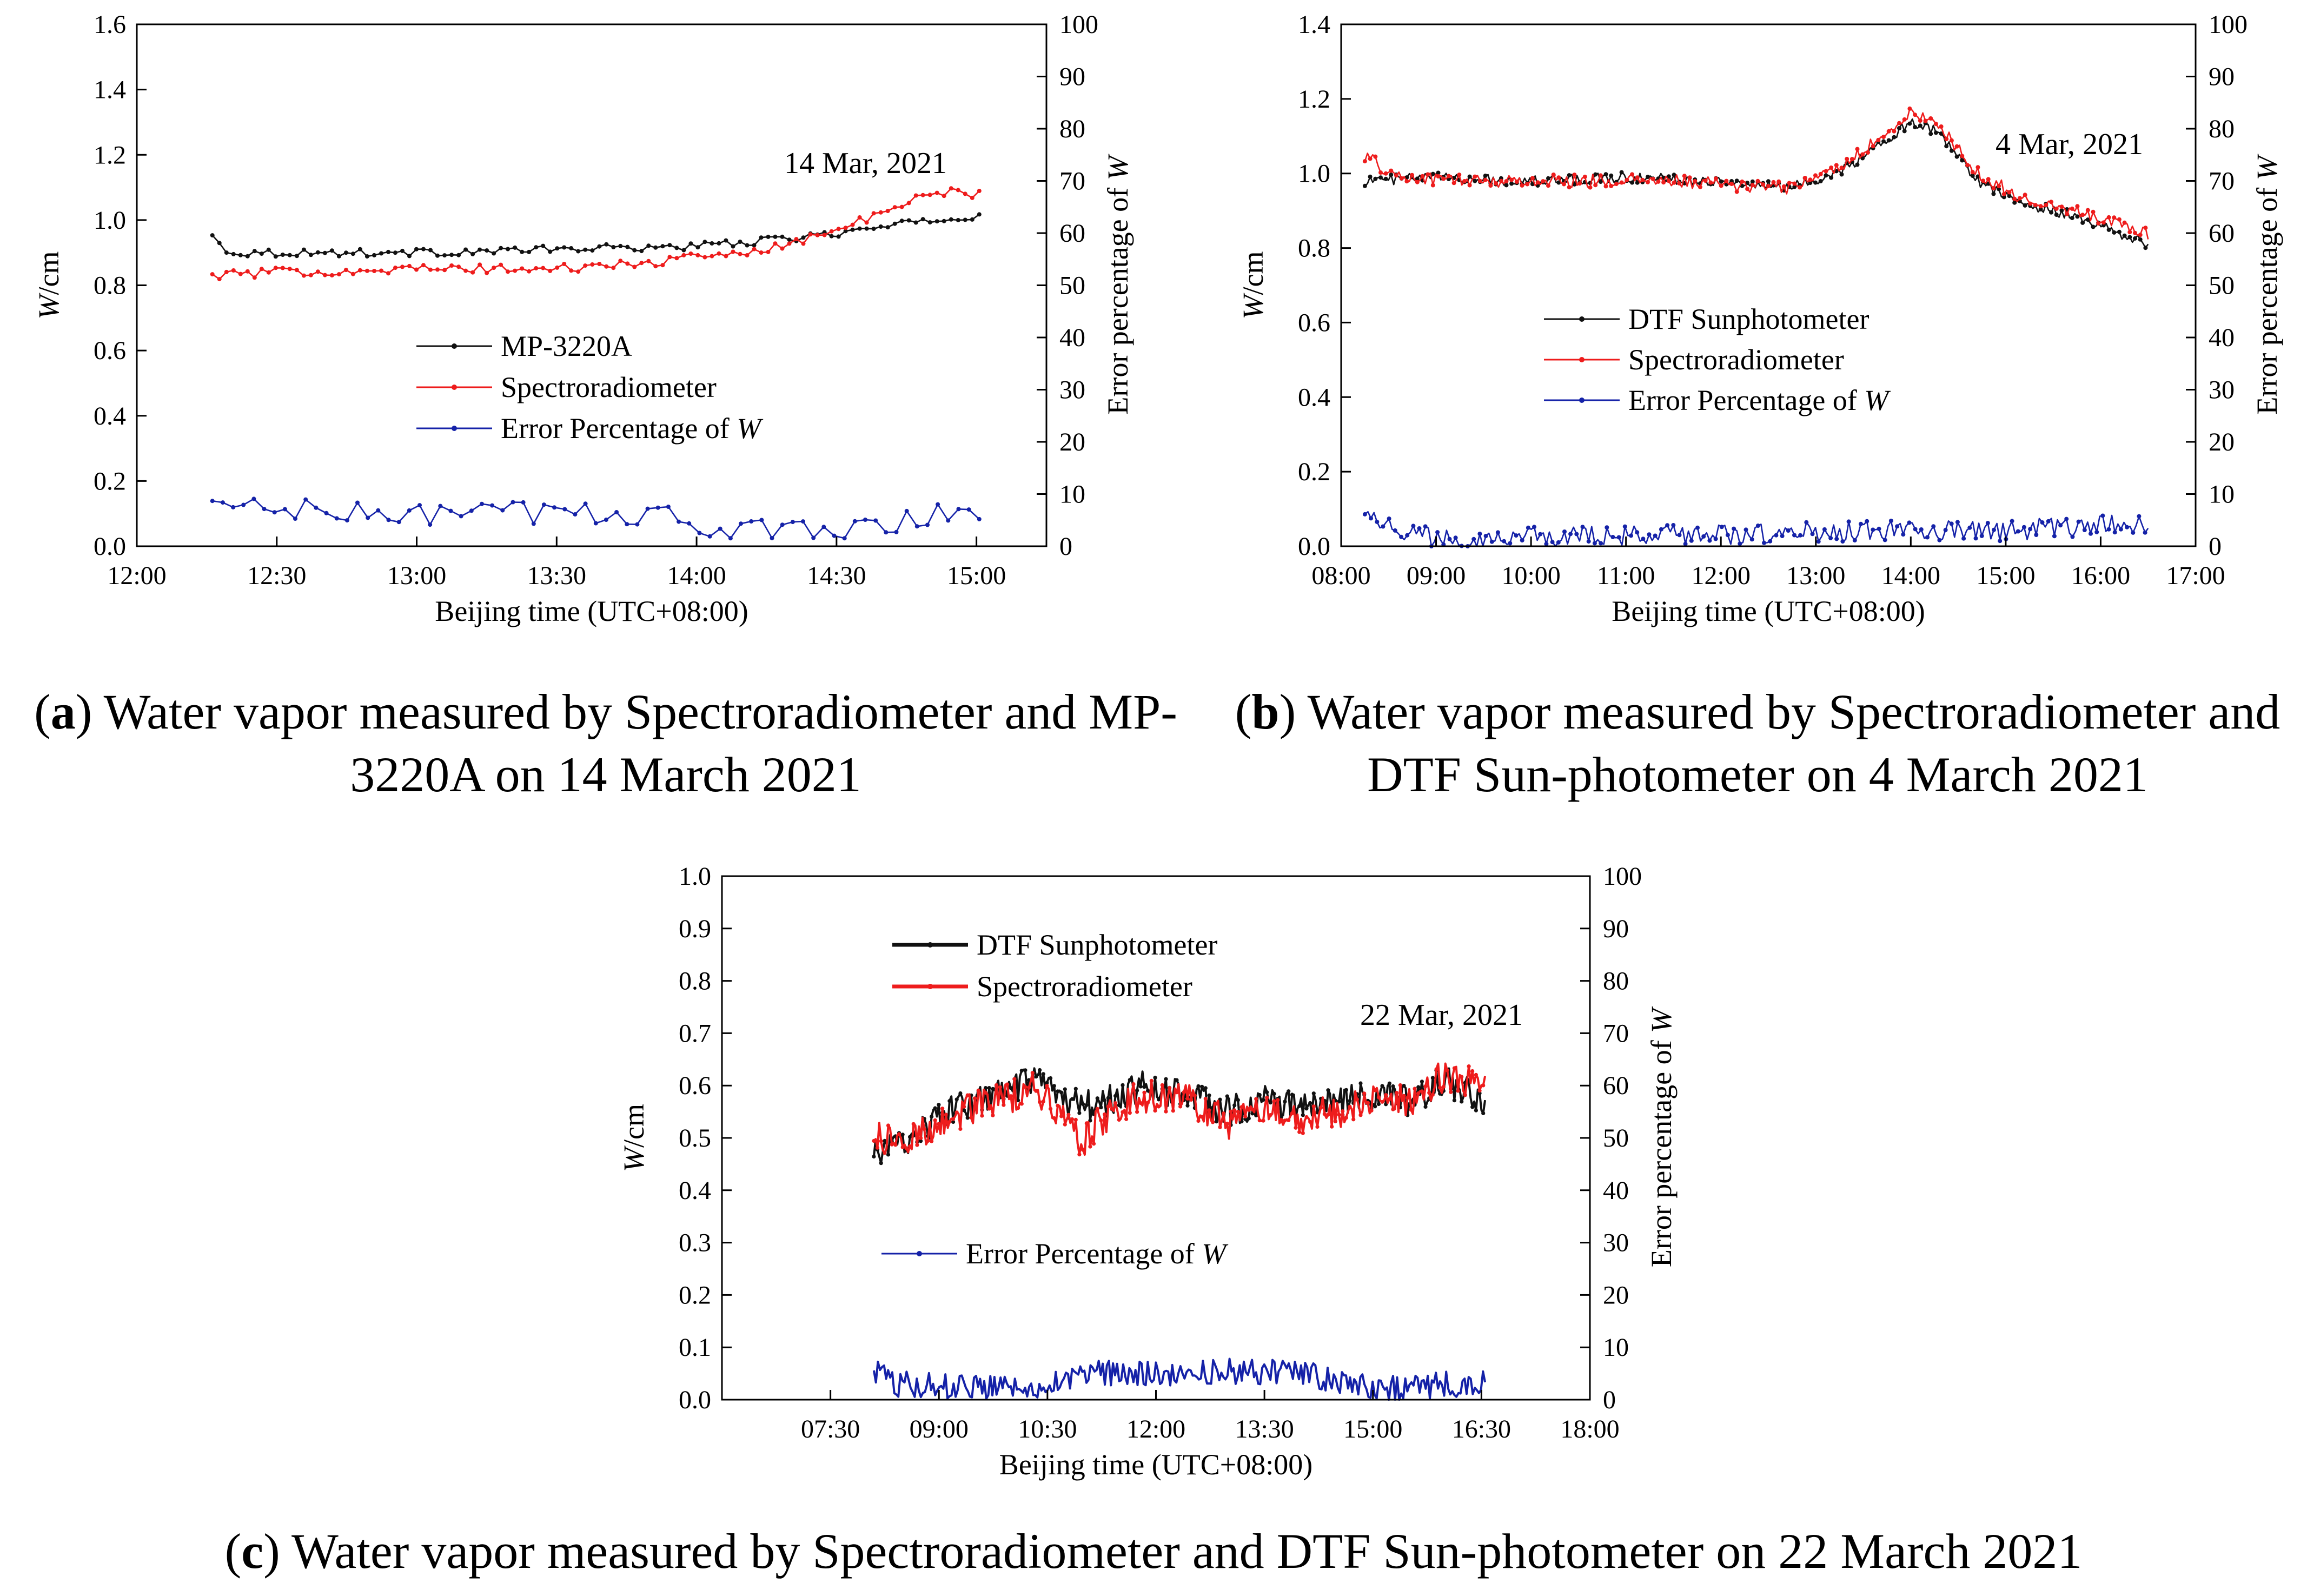 Image resolution: width=2307 pixels, height=1596 pixels. I want to click on y-right-tick-label-b: 60, so click(2222, 233).